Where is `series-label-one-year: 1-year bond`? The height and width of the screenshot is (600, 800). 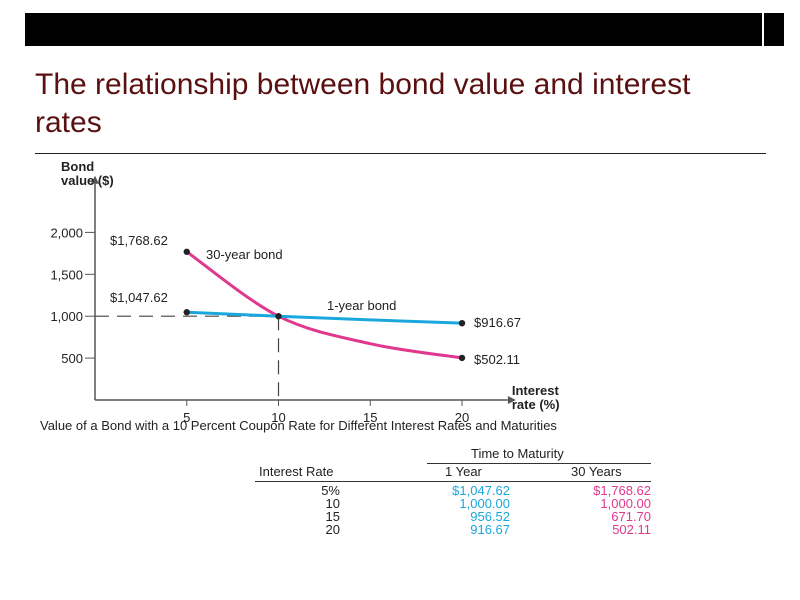
series-label-one-year: 1-year bond is located at coordinates (361, 305).